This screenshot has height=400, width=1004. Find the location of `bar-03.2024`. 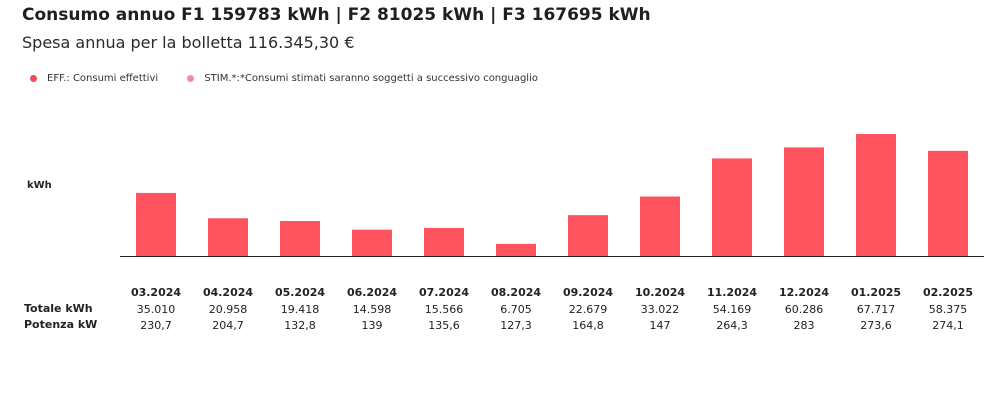

bar-03.2024 is located at coordinates (156, 224).